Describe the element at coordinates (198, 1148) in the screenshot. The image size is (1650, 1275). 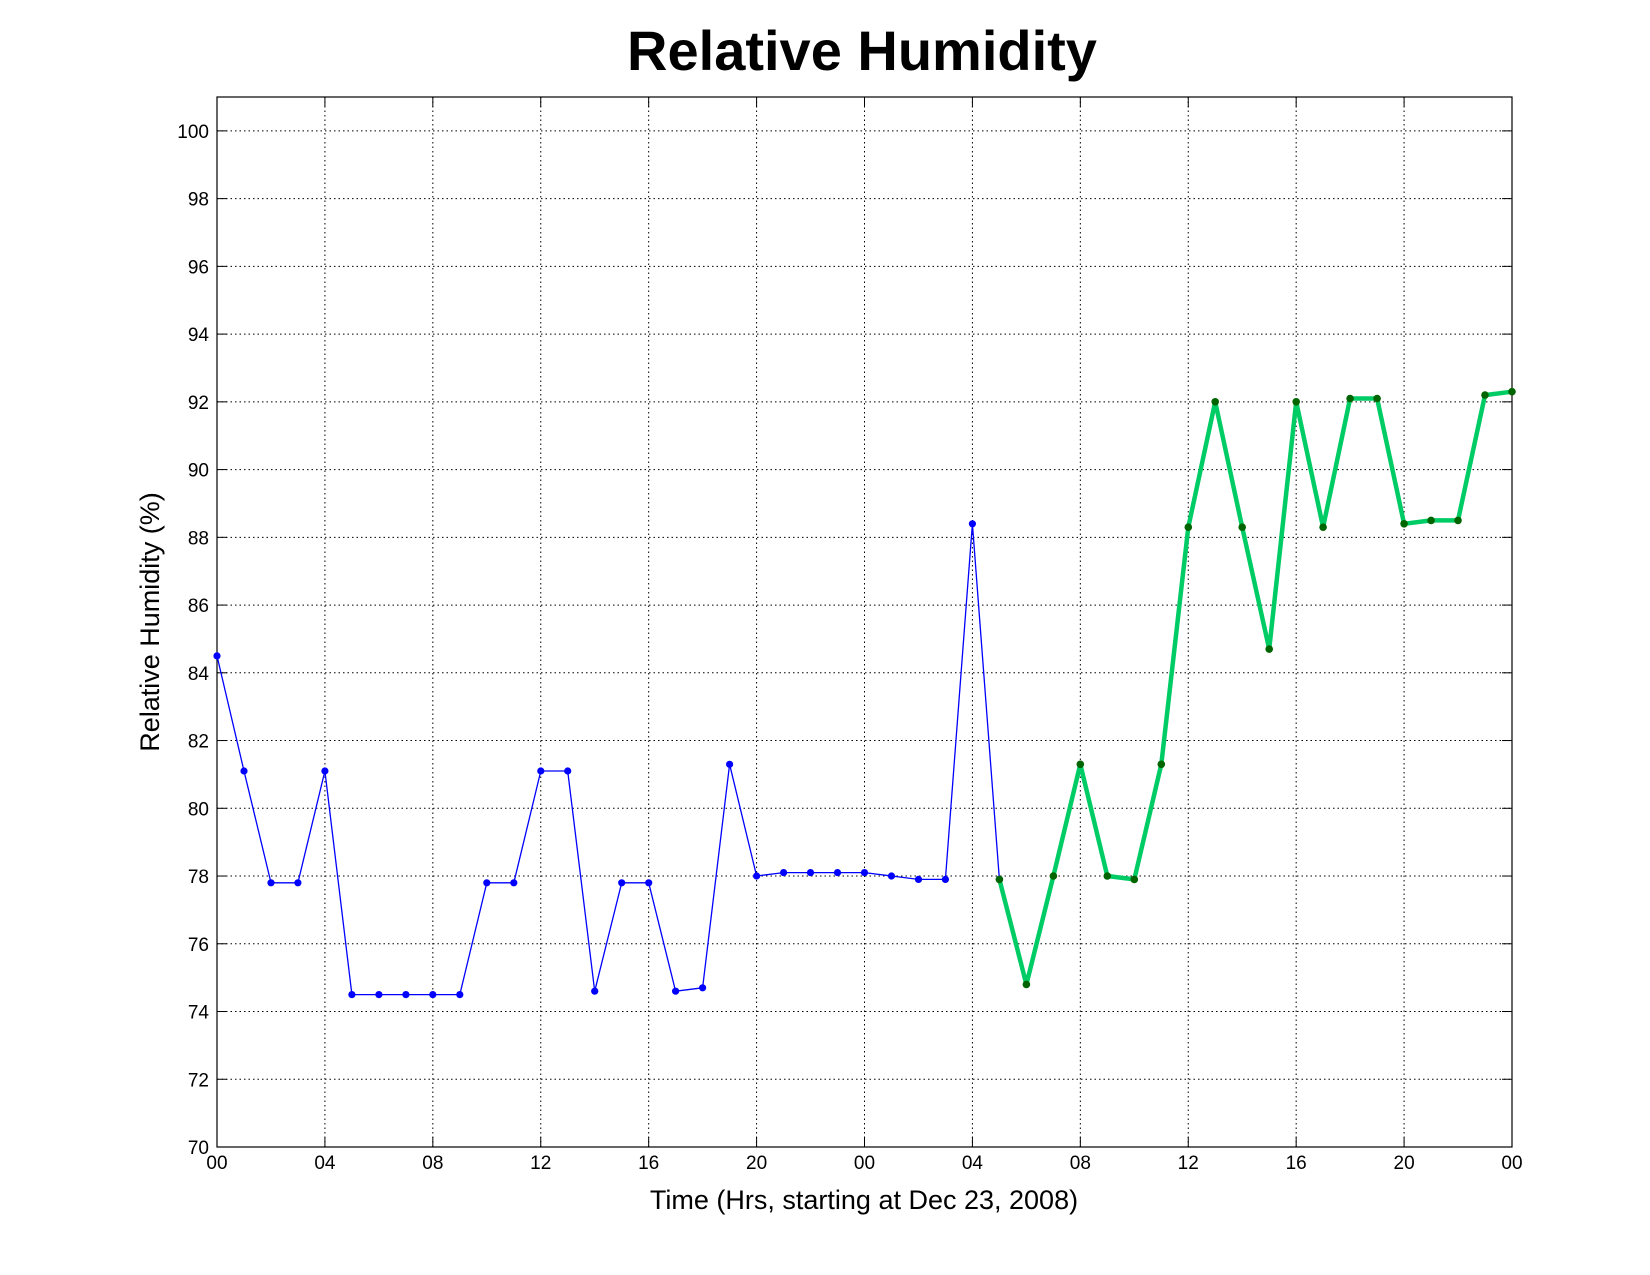
I see `y-tick-label: 70` at that location.